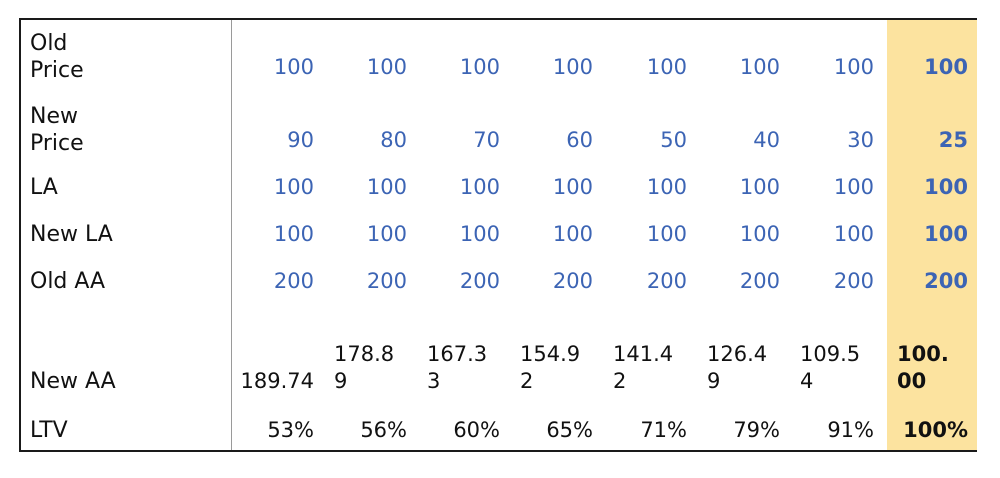  I want to click on cell: 56%, so click(383, 430).